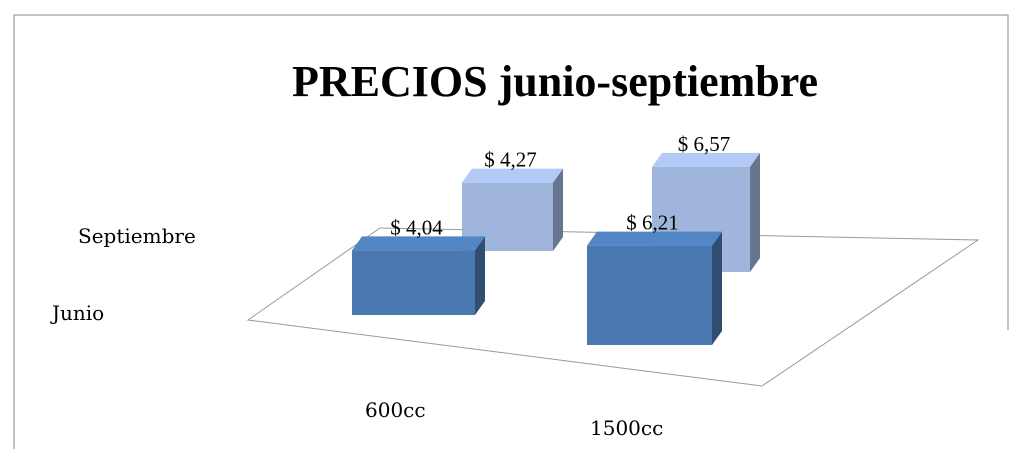  Describe the element at coordinates (704, 144) in the screenshot. I see `data-label: $ 6,57` at that location.